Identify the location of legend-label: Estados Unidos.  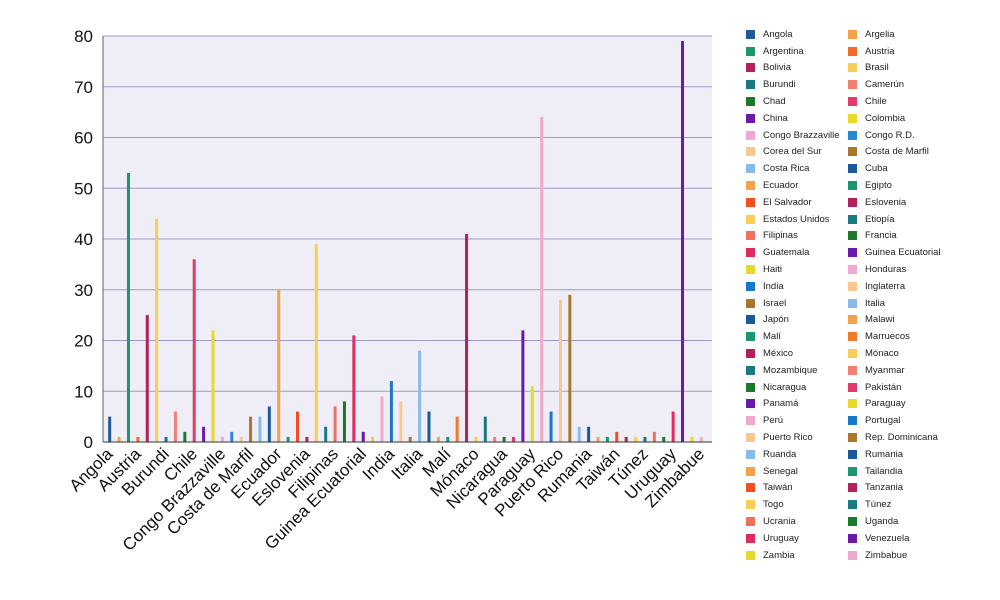
(796, 219).